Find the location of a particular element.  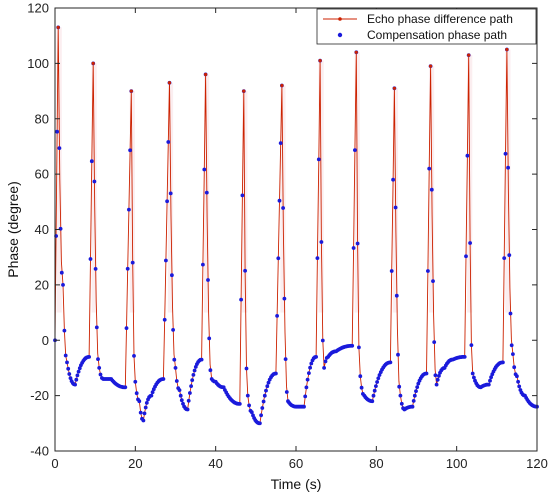

legend-box is located at coordinates (426, 26).